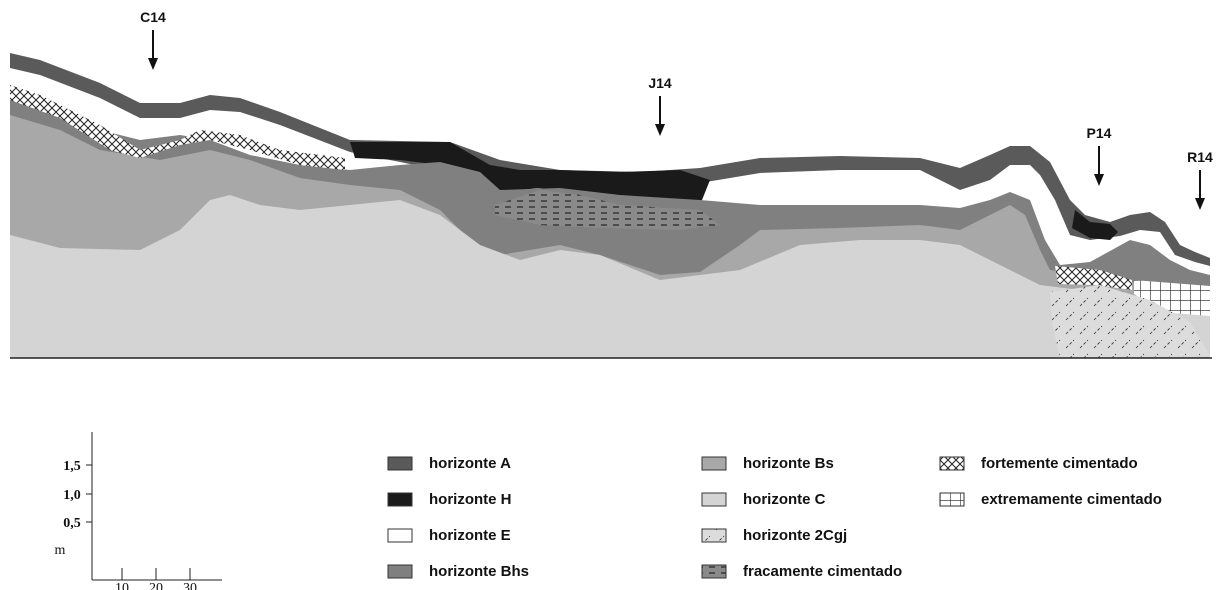  Describe the element at coordinates (60, 550) in the screenshot. I see `scale-y-label: m` at that location.